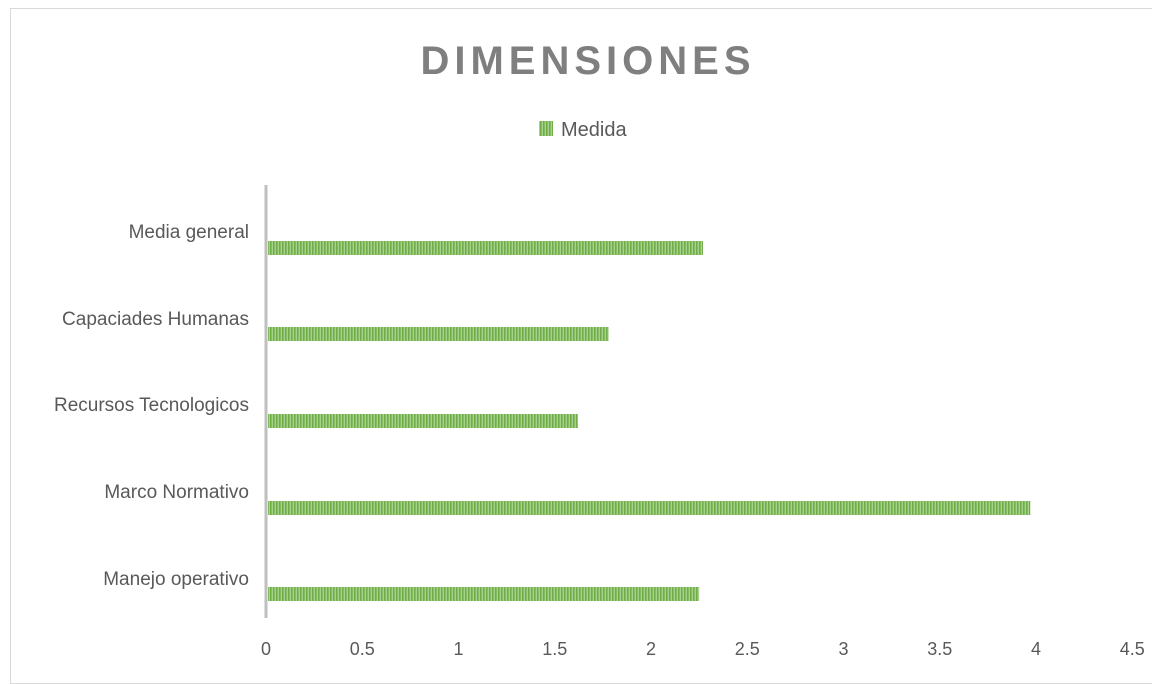  Describe the element at coordinates (189, 232) in the screenshot. I see `category-label: Media general` at that location.